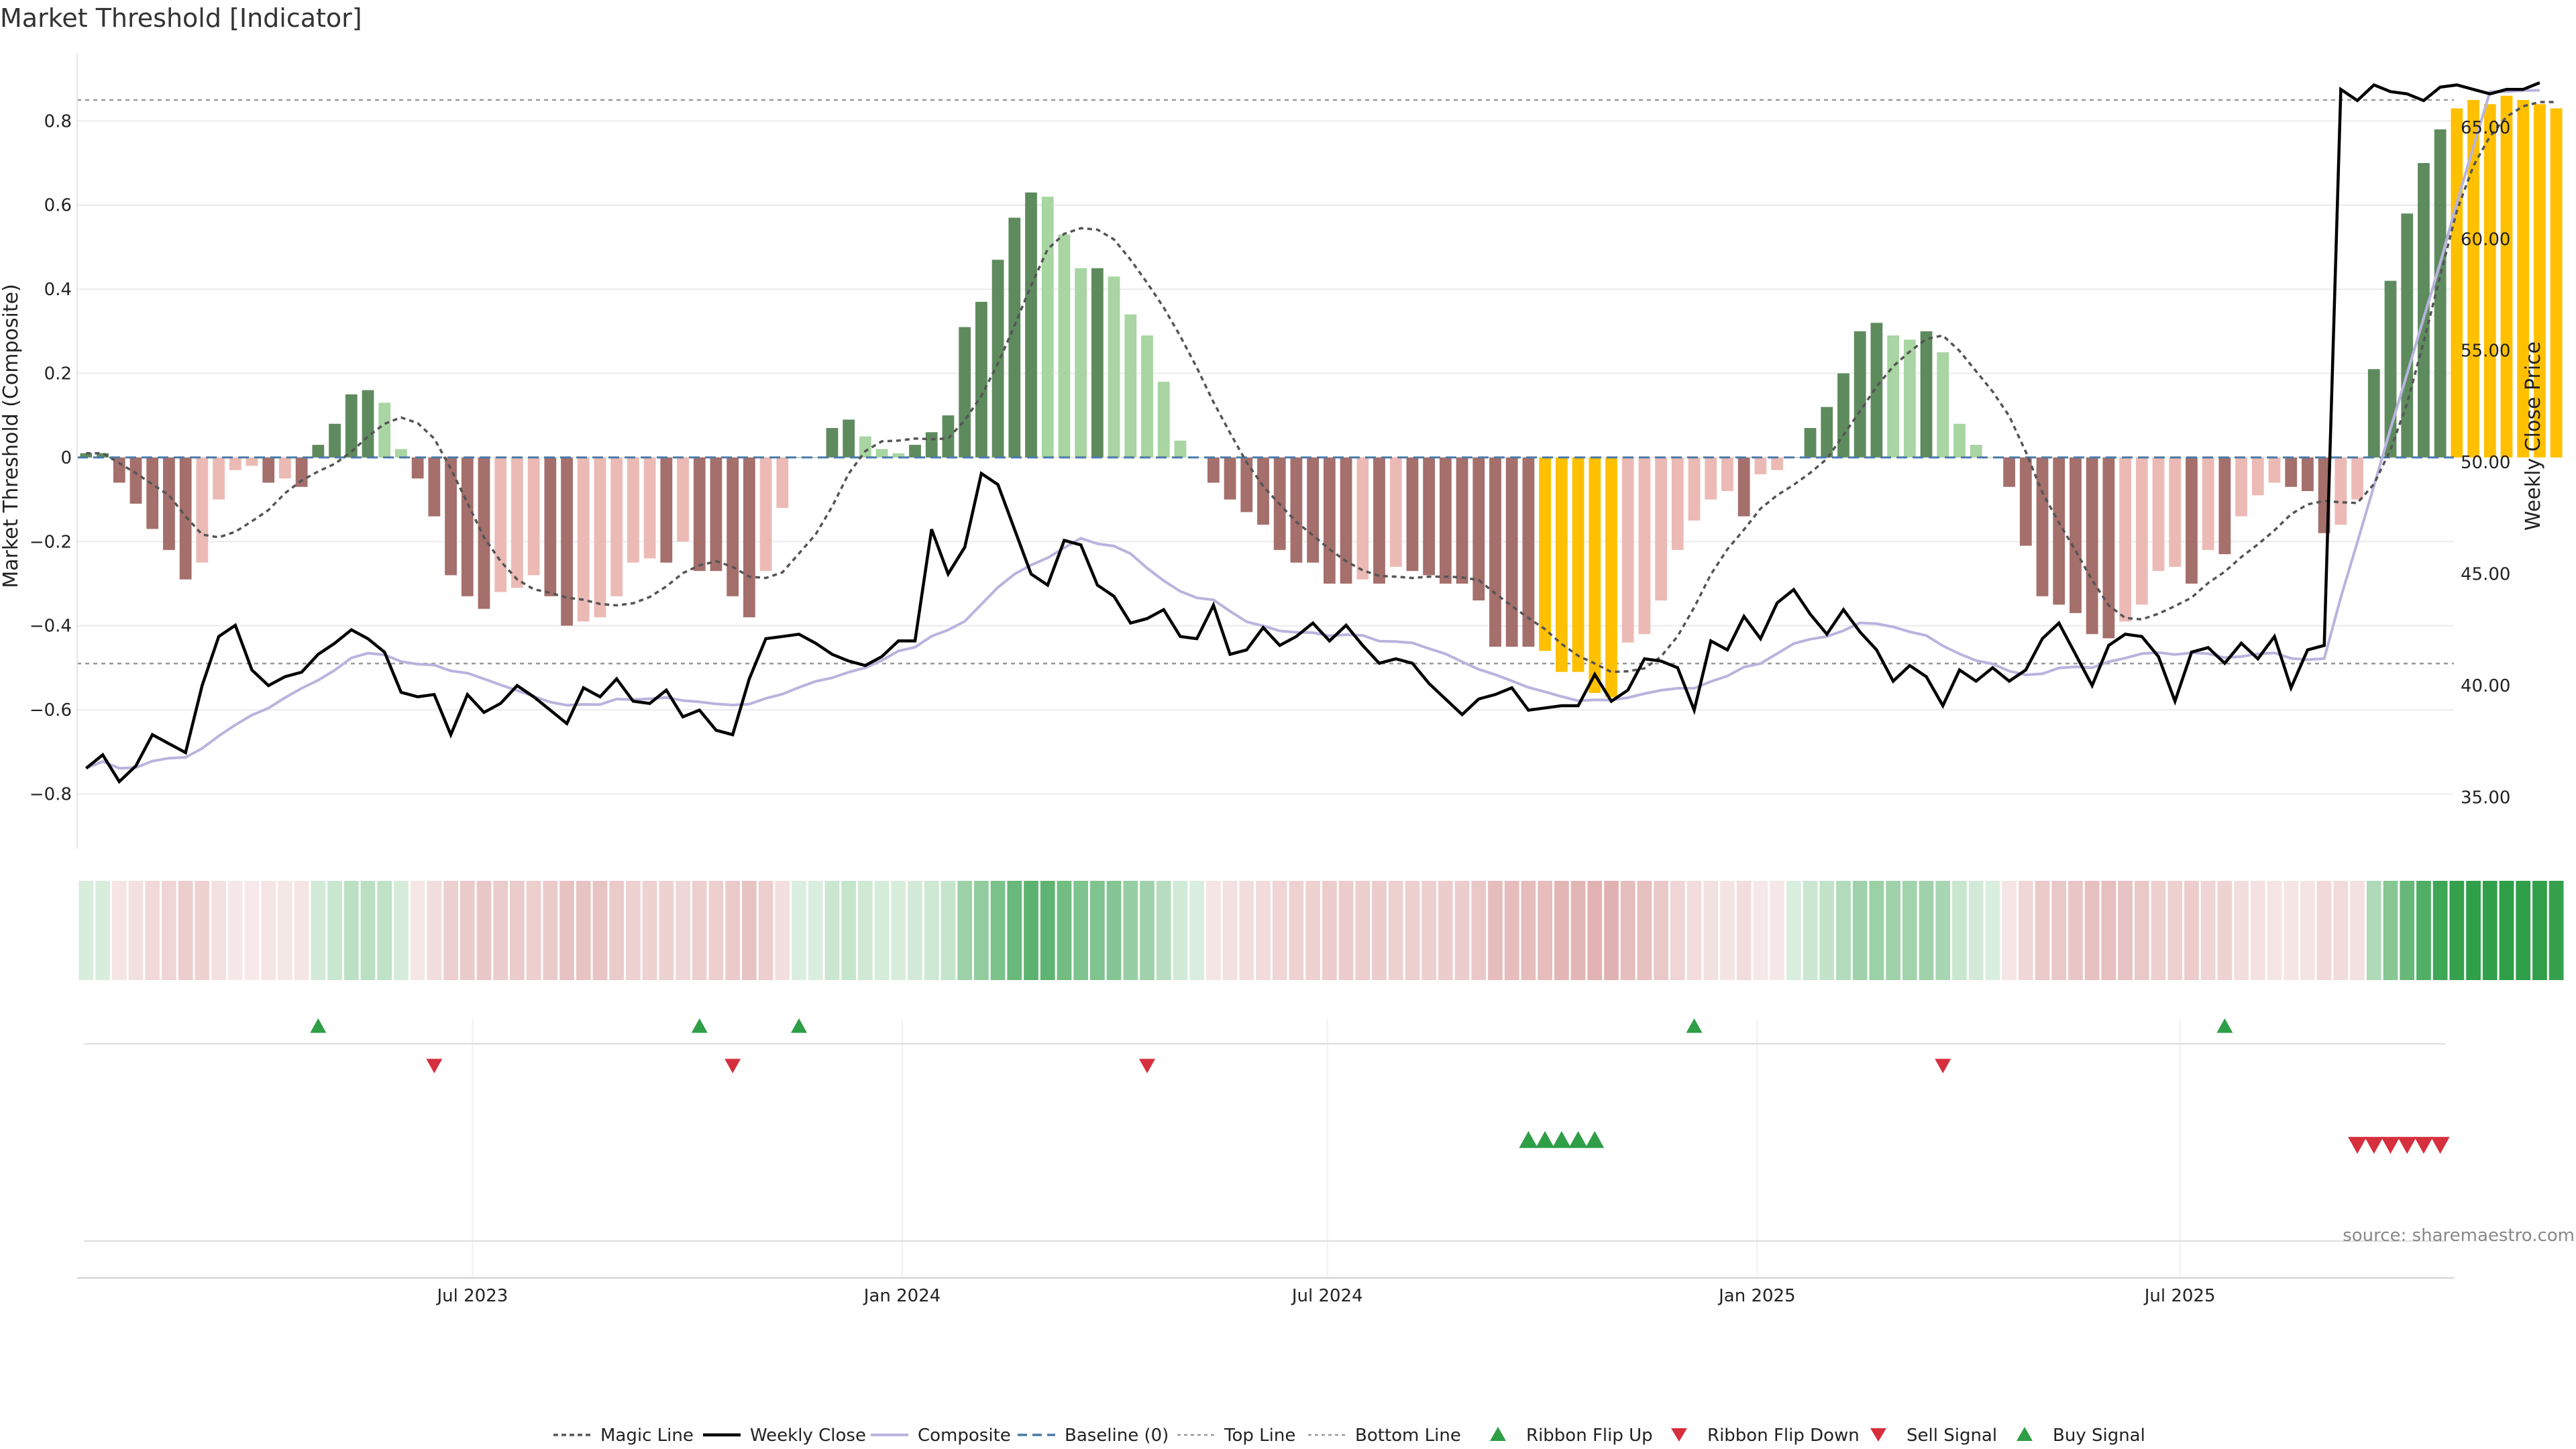 This screenshot has height=1449, width=2576. I want to click on x-tick-label: Jan 2025, so click(1756, 1296).